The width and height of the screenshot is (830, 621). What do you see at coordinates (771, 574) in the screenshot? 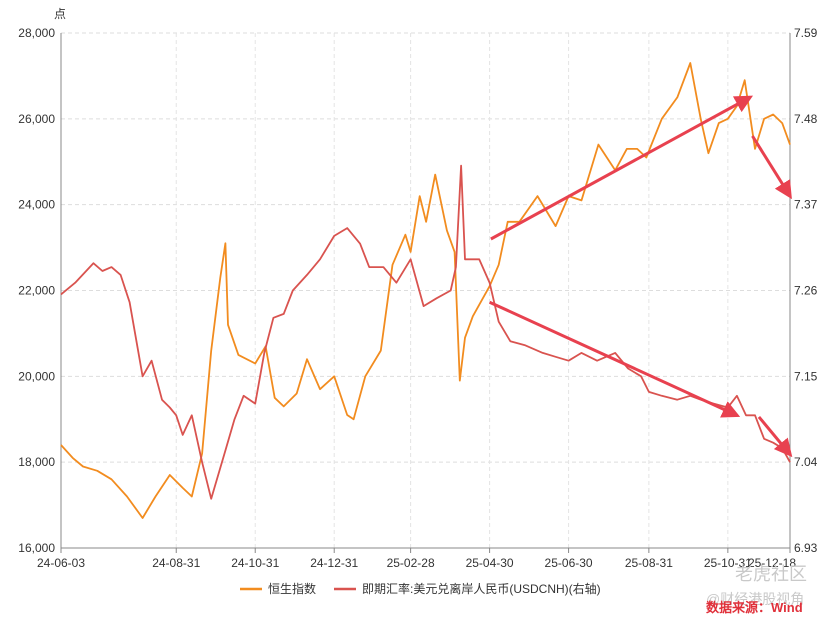
I see `watermark-tiger: 老虎社区` at bounding box center [771, 574].